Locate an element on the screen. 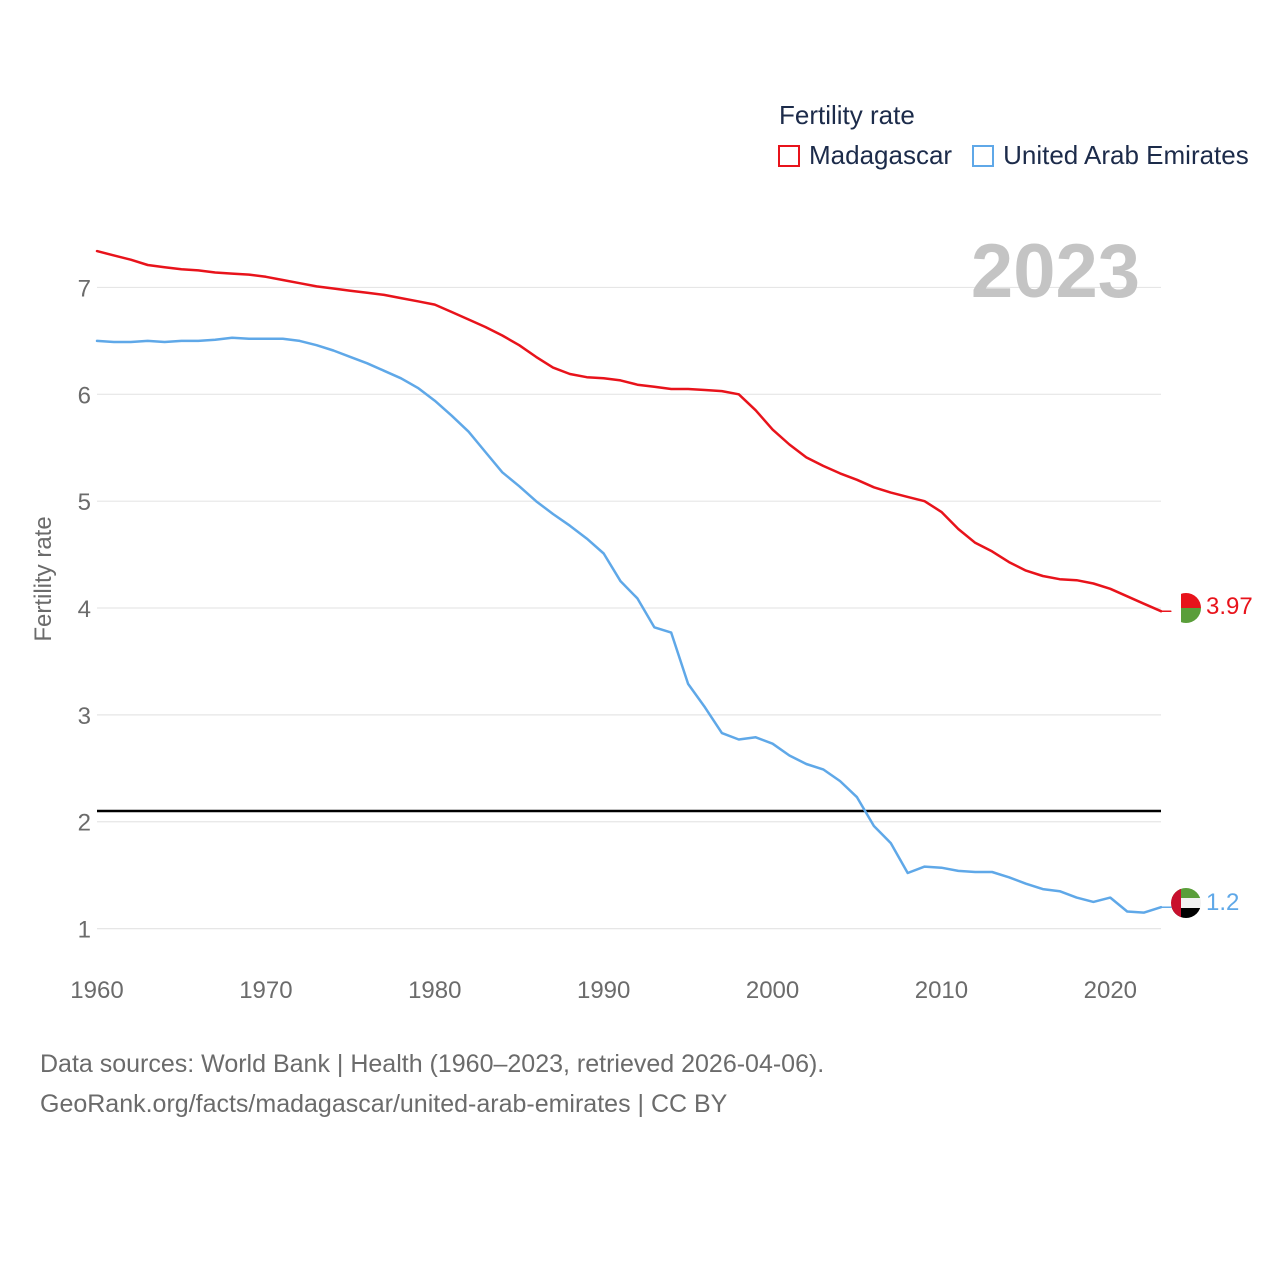  legend-item-uae: United Arab Emirates is located at coordinates (1110, 155).